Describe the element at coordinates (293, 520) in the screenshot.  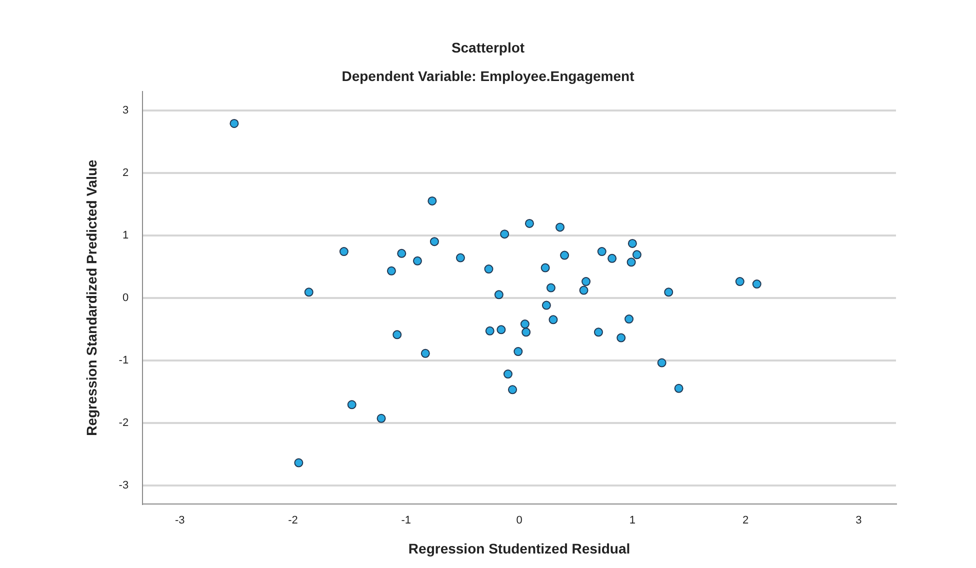
I see `x-tick-label: -2` at that location.